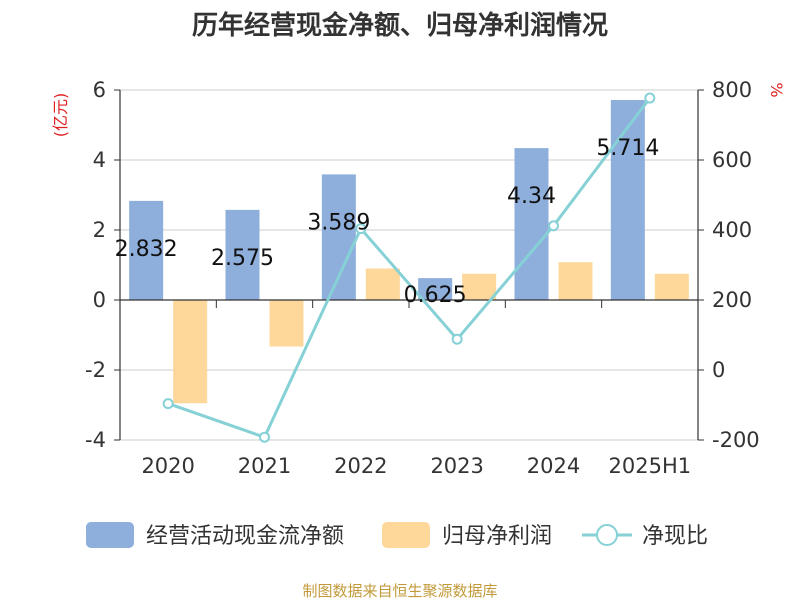 The width and height of the screenshot is (800, 600). Describe the element at coordinates (732, 300) in the screenshot. I see `right-tick-label: 200` at that location.